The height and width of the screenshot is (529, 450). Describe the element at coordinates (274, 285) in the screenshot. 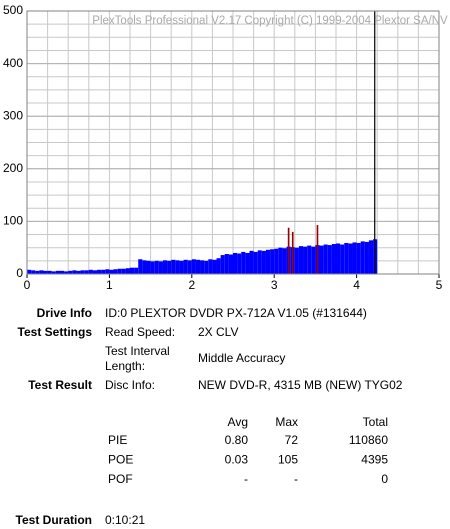

I see `x-tick-label: 3` at that location.